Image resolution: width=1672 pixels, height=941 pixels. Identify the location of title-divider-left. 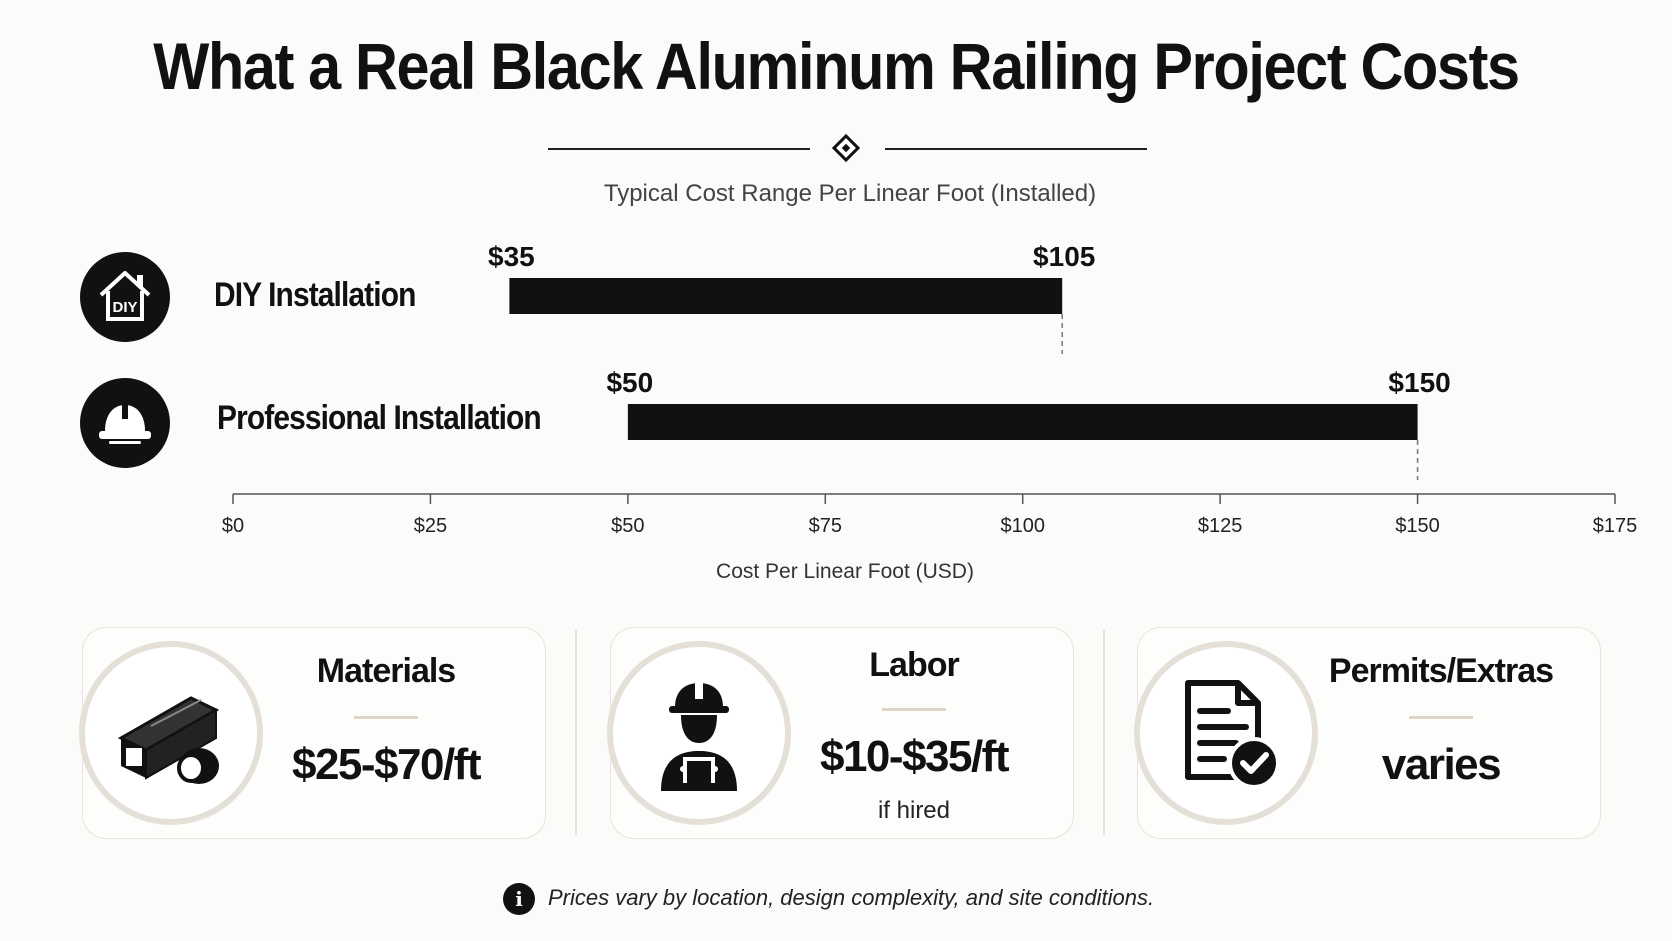
(679, 149).